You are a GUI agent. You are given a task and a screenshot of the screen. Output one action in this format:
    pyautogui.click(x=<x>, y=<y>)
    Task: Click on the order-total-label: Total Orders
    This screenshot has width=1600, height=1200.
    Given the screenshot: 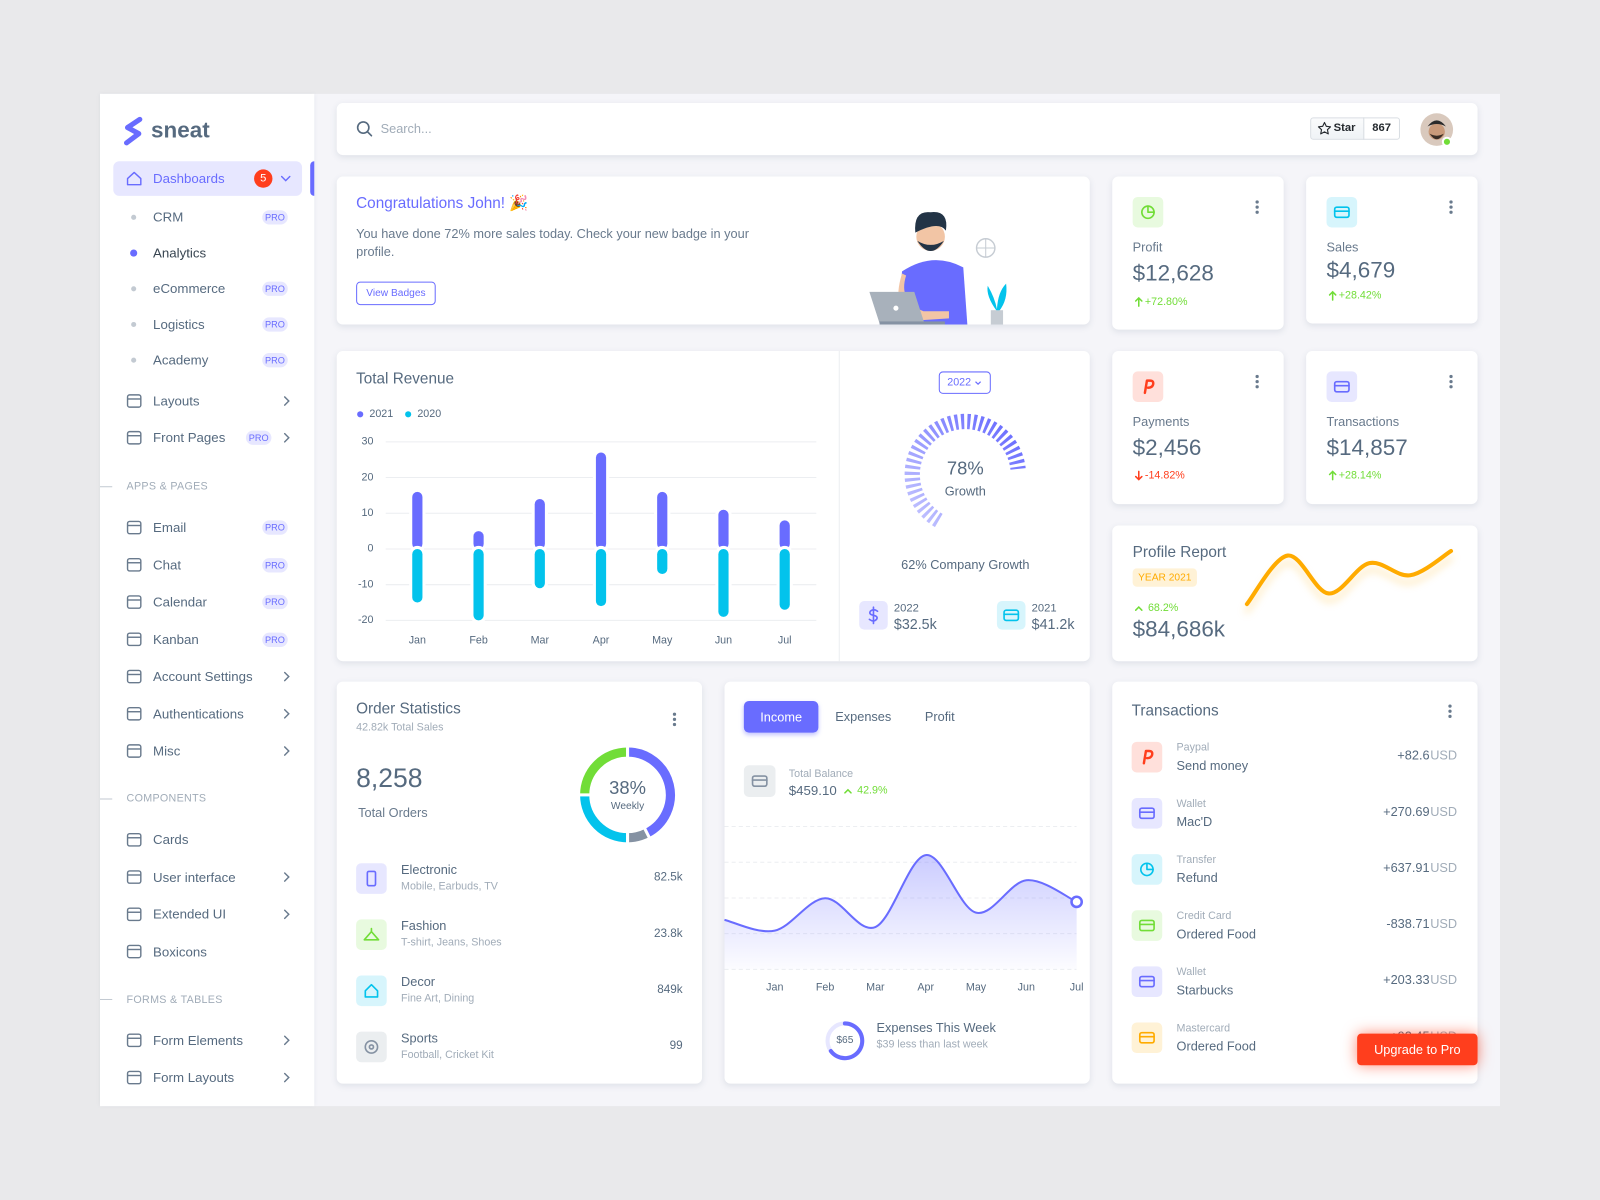 What is the action you would take?
    pyautogui.click(x=393, y=812)
    